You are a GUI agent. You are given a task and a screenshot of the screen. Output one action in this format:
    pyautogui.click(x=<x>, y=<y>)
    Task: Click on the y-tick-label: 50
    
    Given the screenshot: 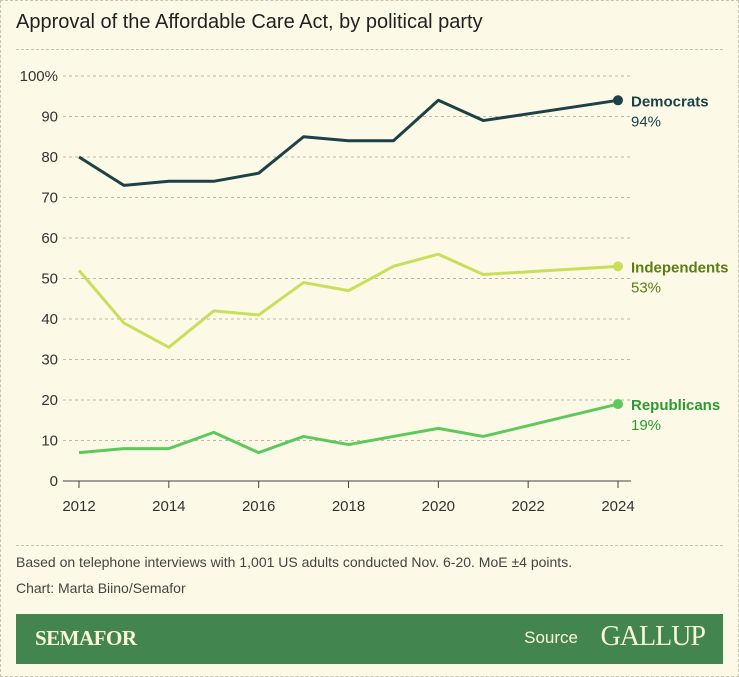 What is the action you would take?
    pyautogui.click(x=49, y=279)
    